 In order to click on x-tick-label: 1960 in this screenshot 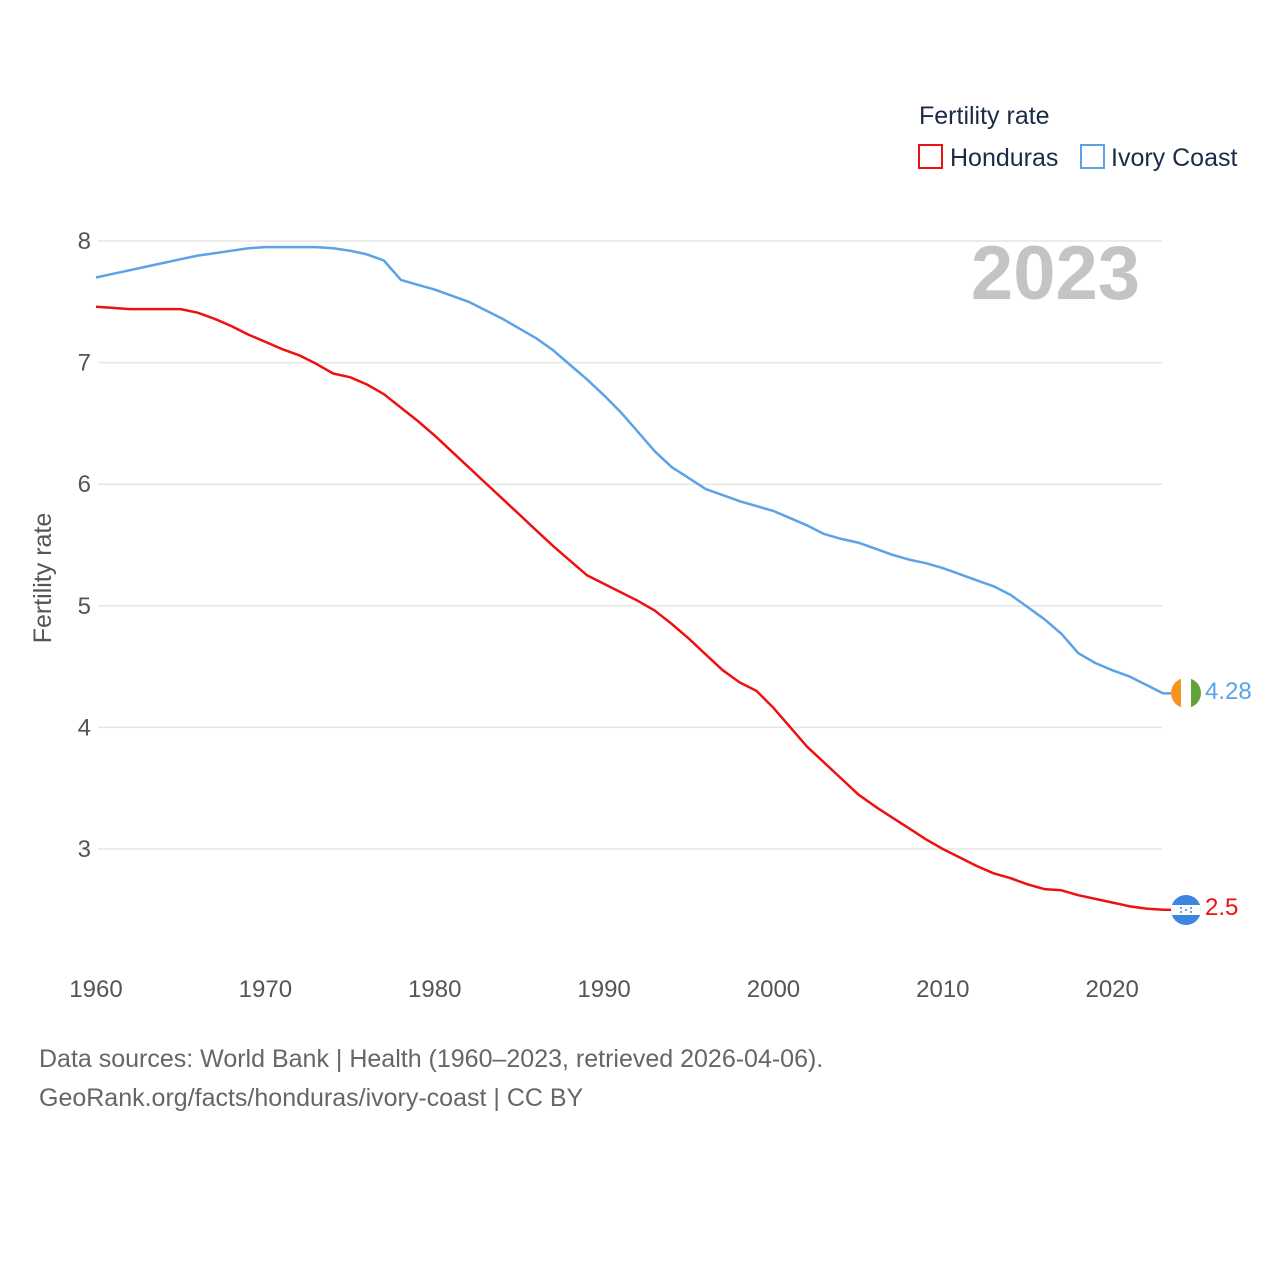, I will do `click(95, 989)`.